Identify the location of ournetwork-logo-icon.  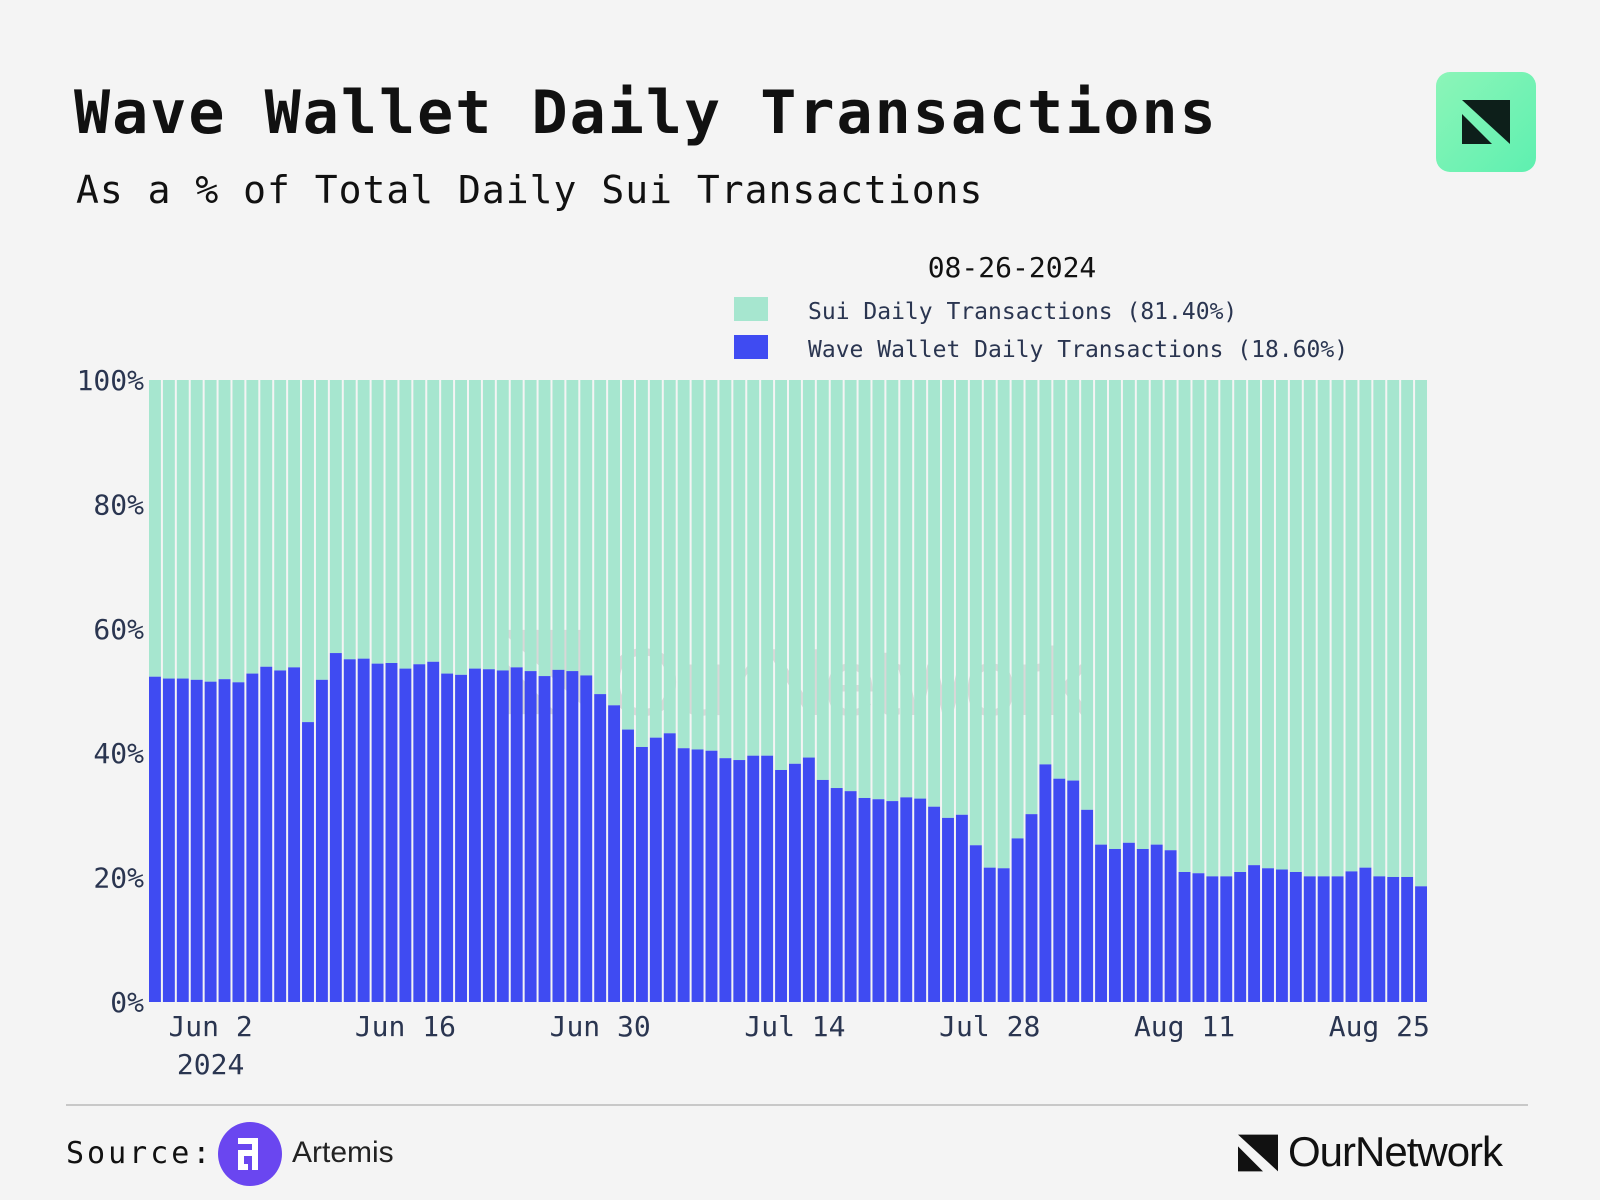
(1486, 122).